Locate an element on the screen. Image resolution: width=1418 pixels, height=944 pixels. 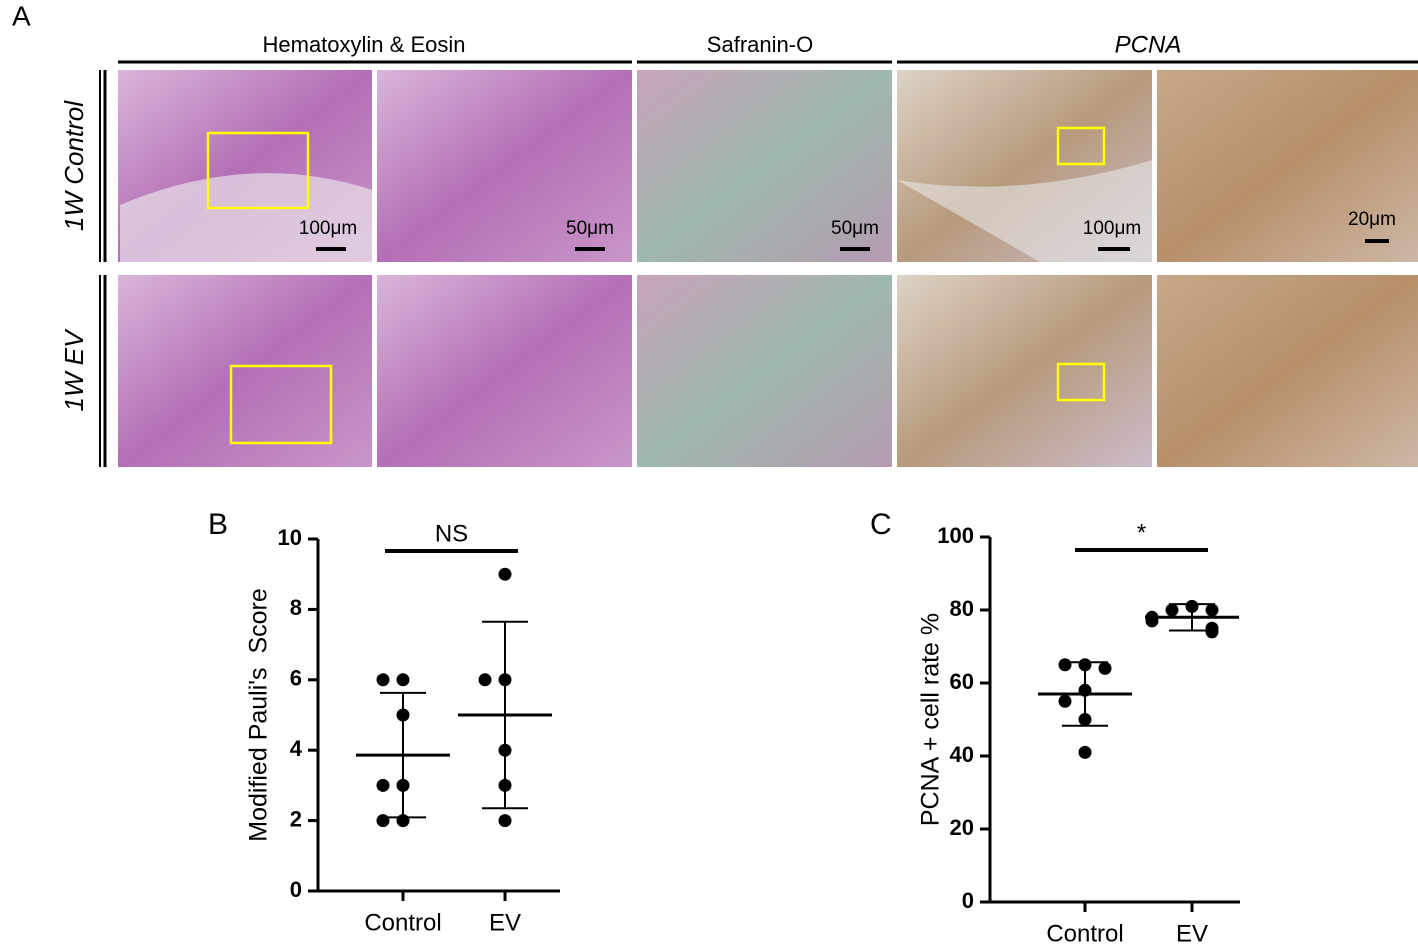
column-header: Hematoxylin & Eosin is located at coordinates (364, 44).